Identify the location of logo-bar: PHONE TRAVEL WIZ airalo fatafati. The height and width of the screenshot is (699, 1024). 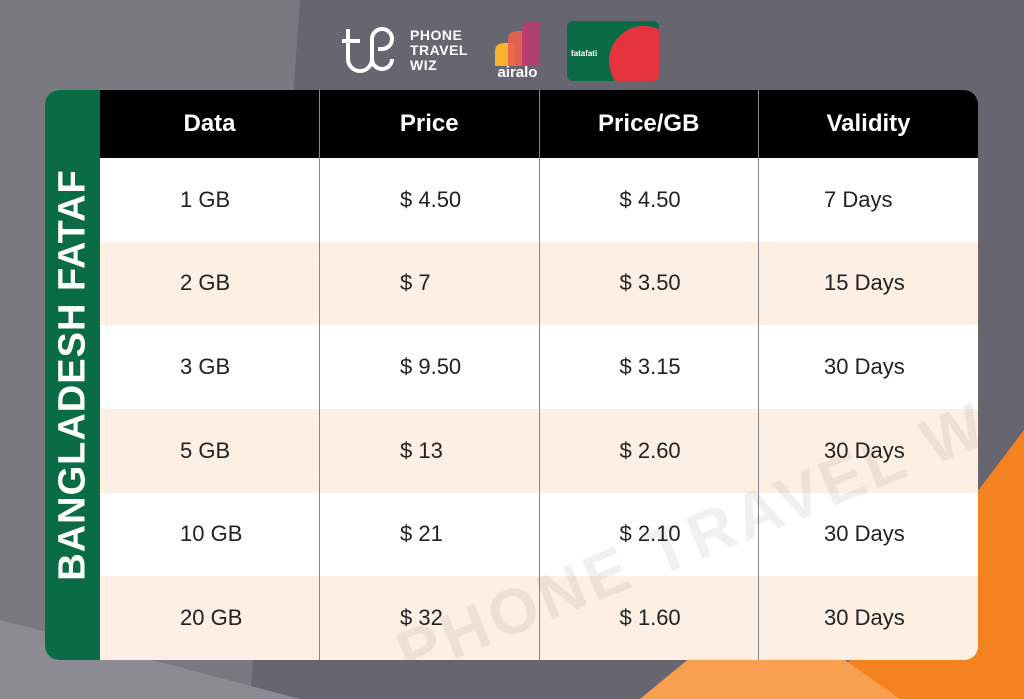
(499, 50).